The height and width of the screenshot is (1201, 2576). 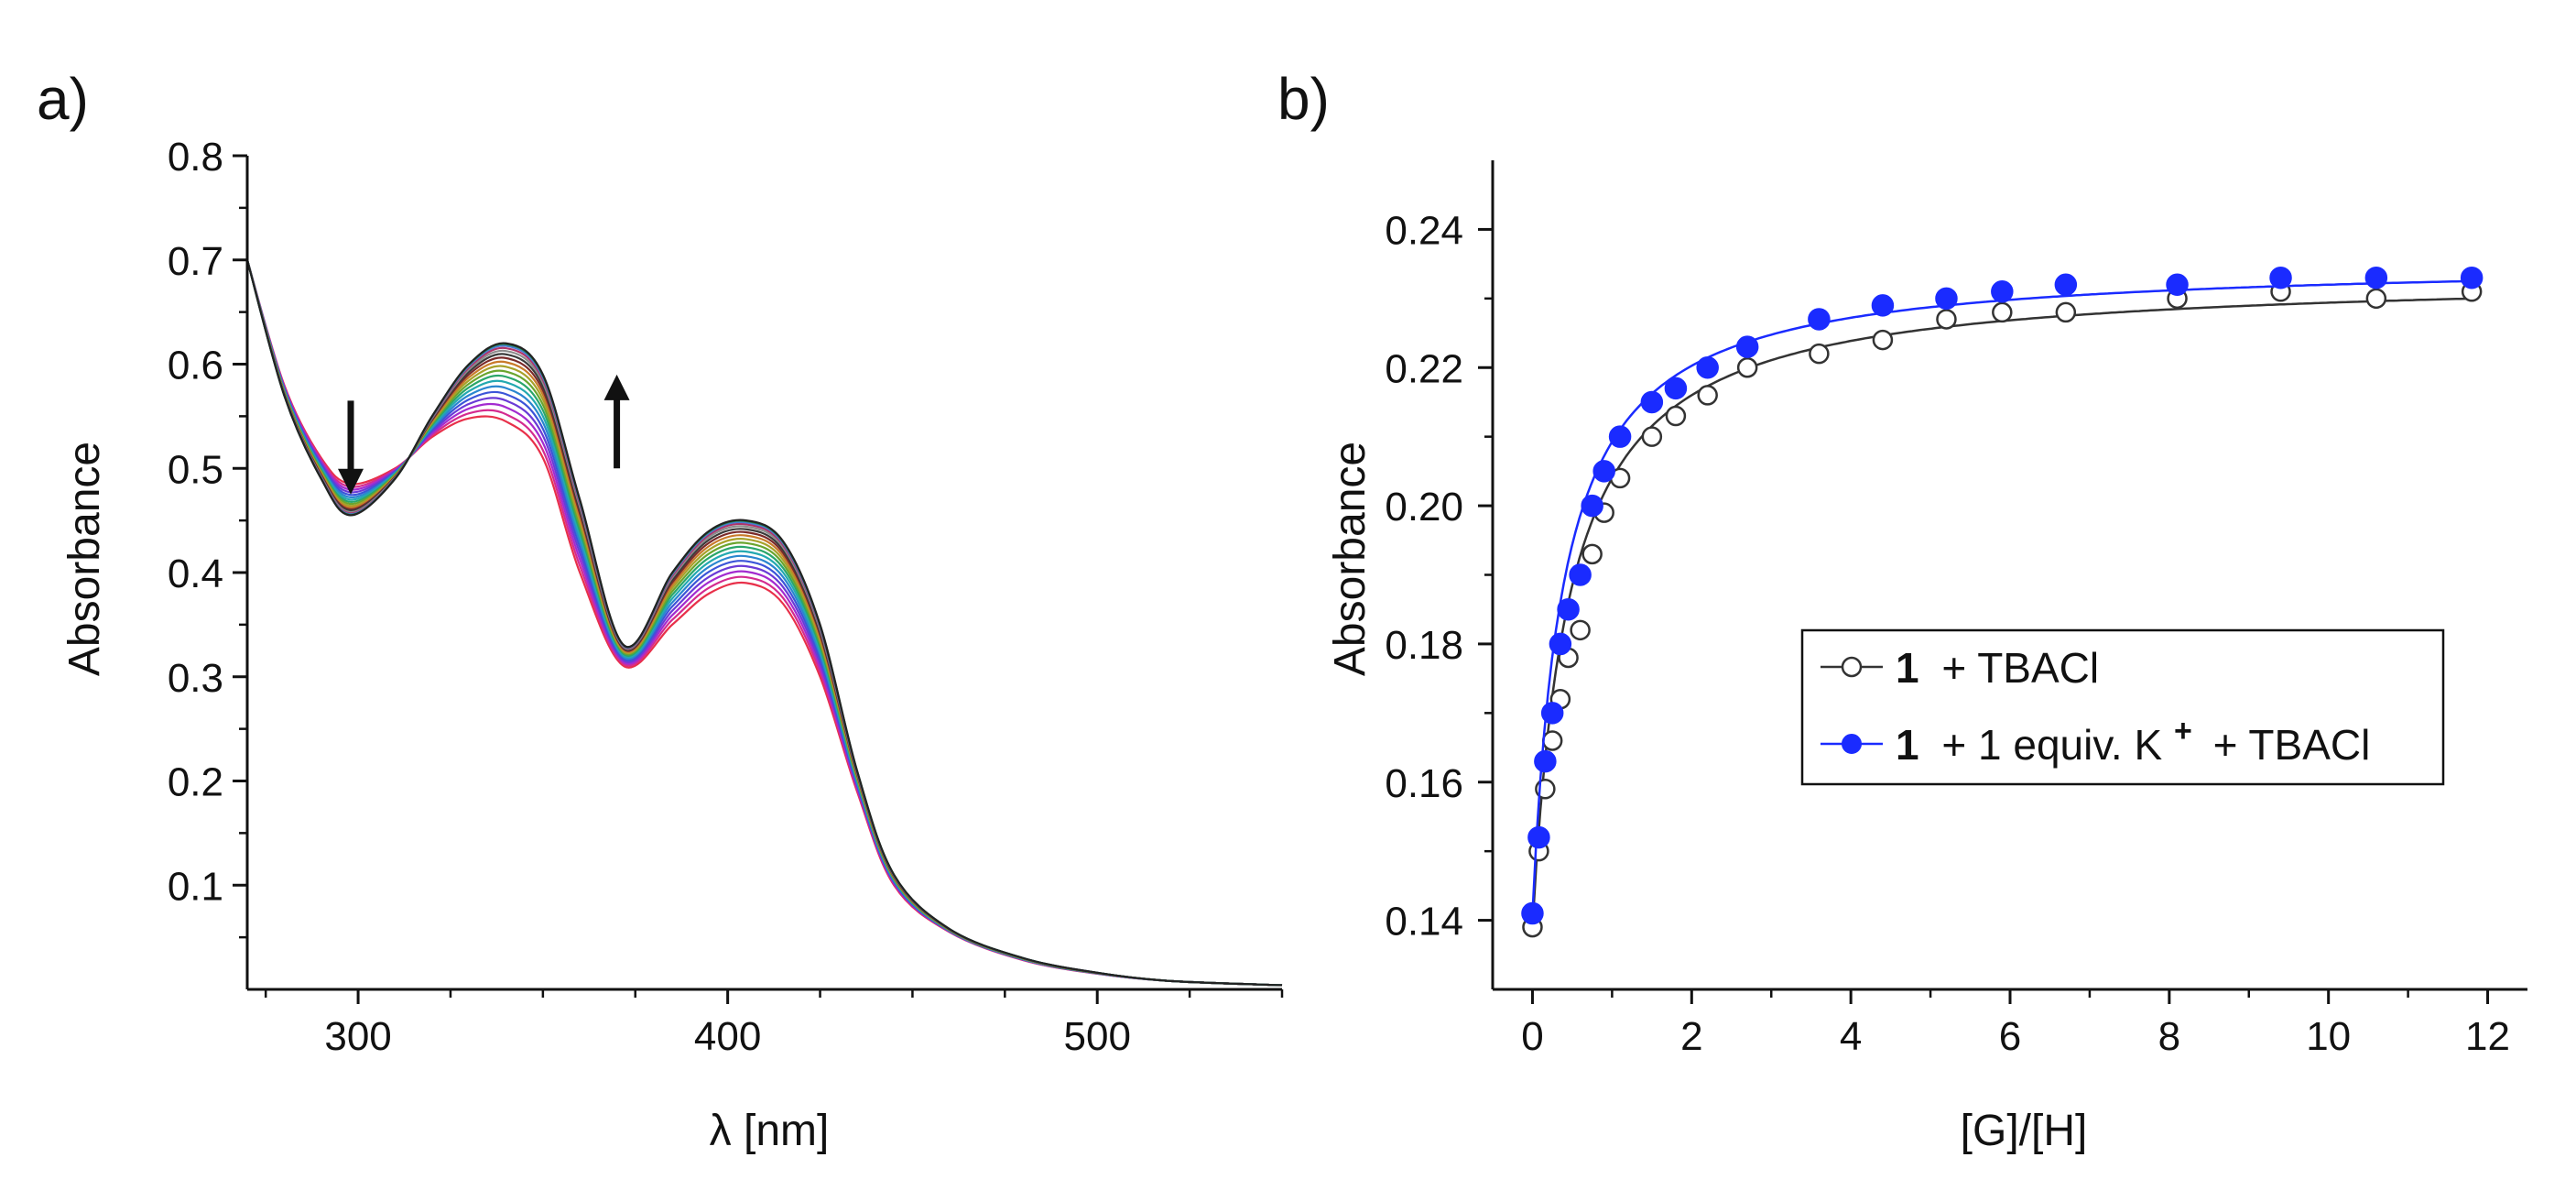 What do you see at coordinates (2292, 745) in the screenshot?
I see `legend-entry-2-rest-b: + TBACl` at bounding box center [2292, 745].